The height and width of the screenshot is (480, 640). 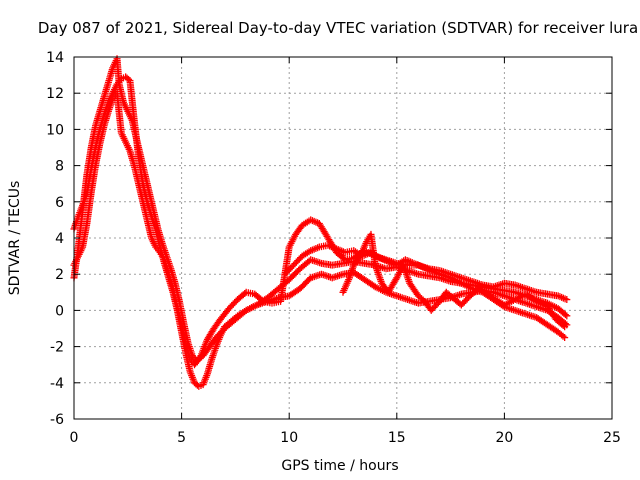 I want to click on y-tick-label: -6, so click(x=57, y=420).